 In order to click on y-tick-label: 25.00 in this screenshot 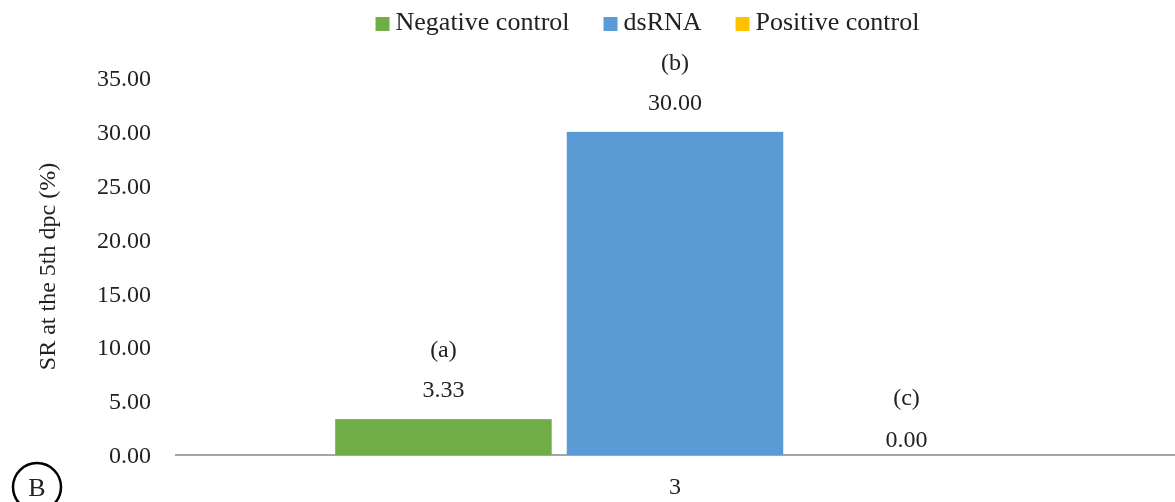, I will do `click(124, 185)`.